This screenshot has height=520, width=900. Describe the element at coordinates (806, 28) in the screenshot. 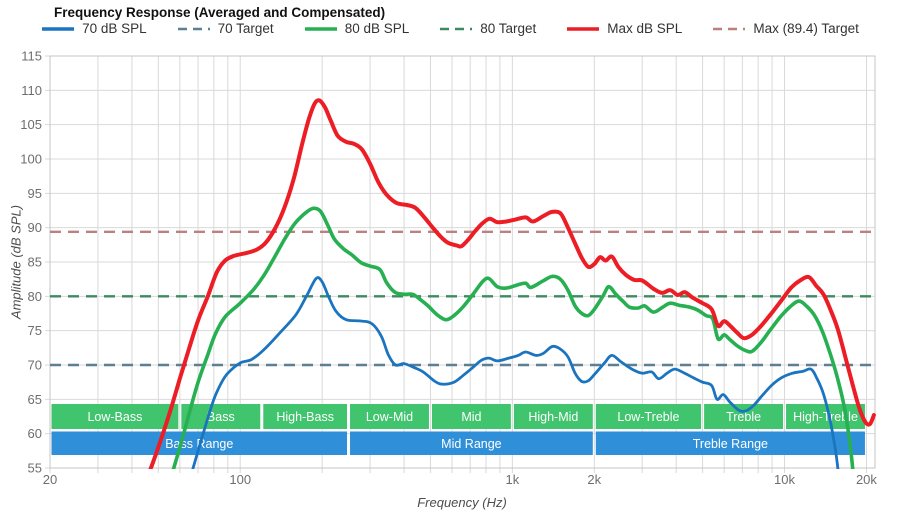

I see `legend-label-max-89-4-target: Max (89.4) Target` at that location.